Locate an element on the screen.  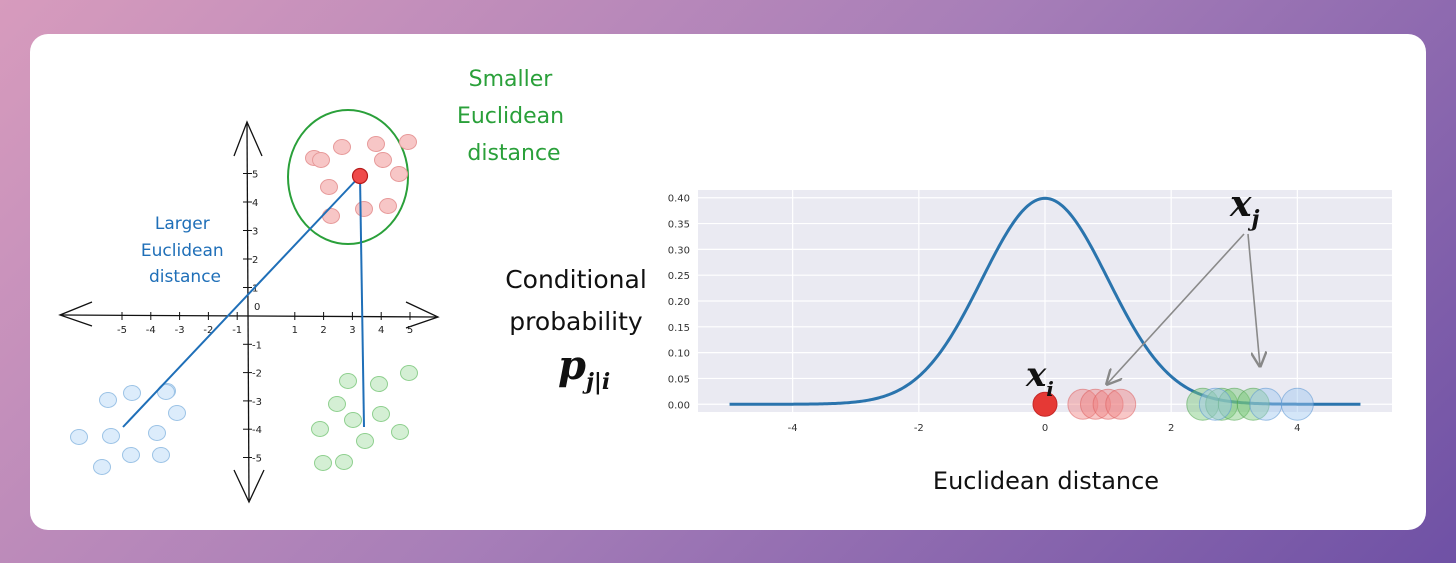
y-tick-label: 0.00 is located at coordinates (679, 405).